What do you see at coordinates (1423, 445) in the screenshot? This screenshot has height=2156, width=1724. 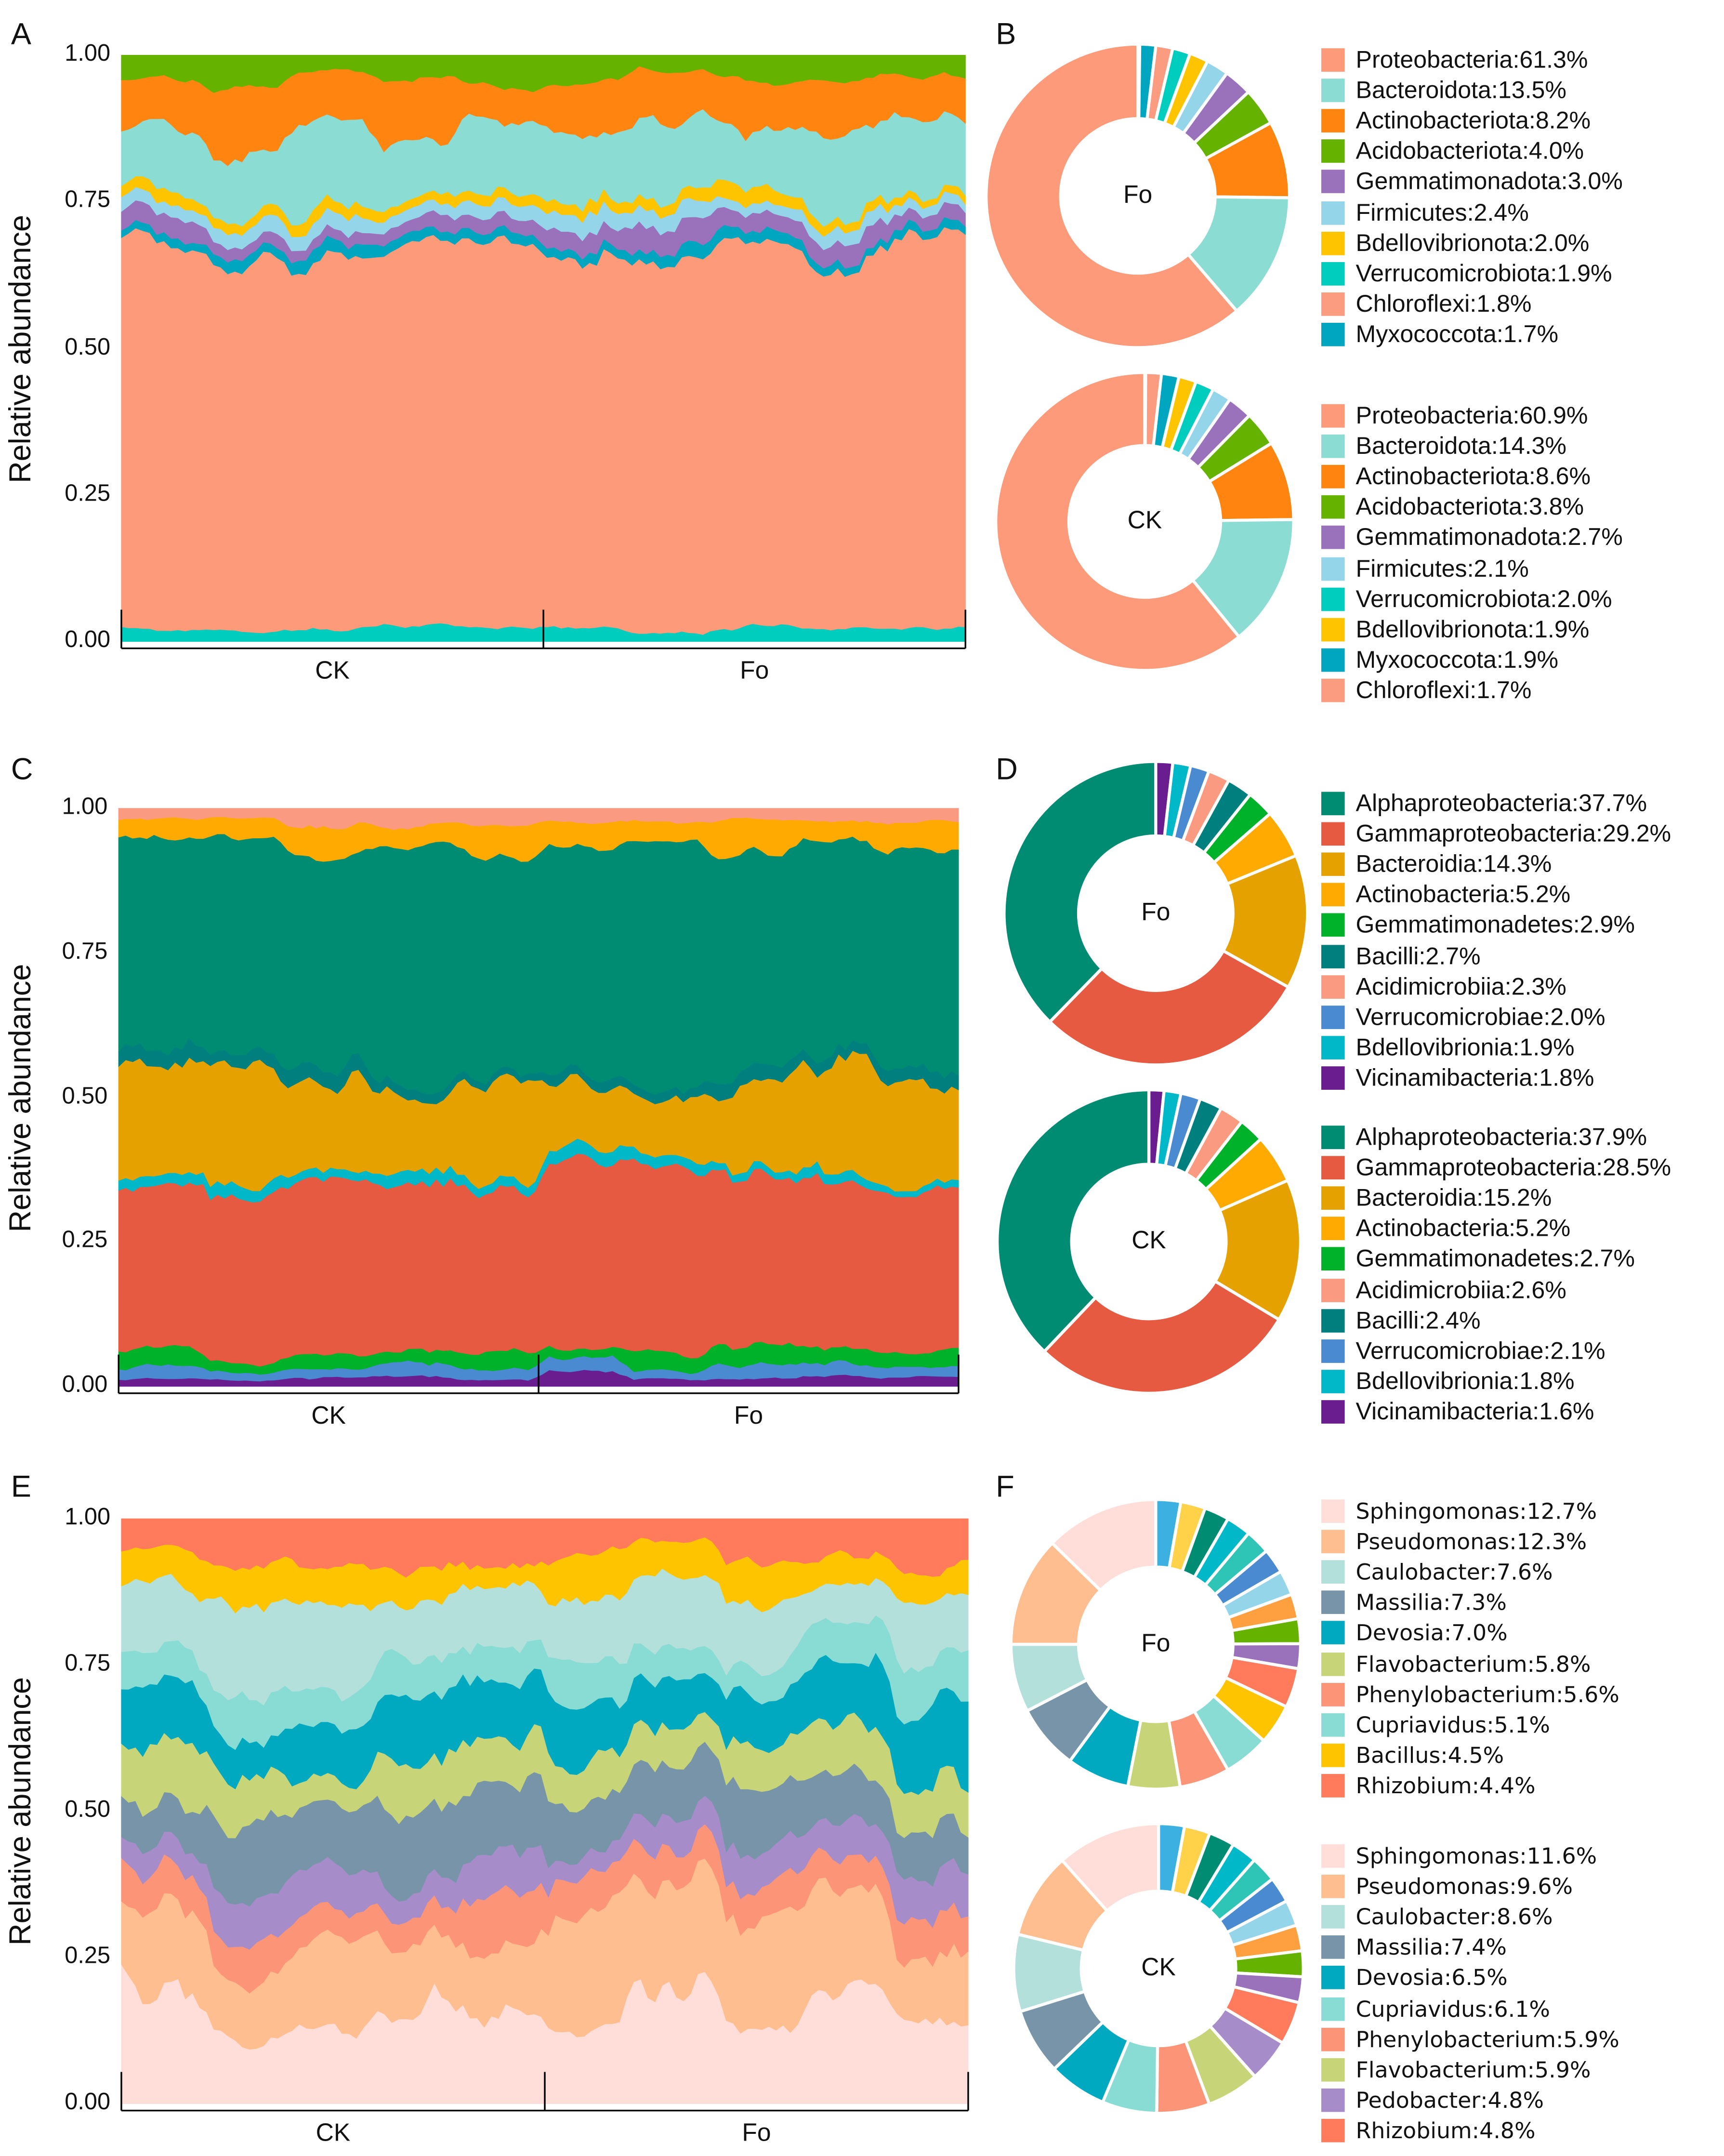 I see `legend-name: Bacteroidota` at bounding box center [1423, 445].